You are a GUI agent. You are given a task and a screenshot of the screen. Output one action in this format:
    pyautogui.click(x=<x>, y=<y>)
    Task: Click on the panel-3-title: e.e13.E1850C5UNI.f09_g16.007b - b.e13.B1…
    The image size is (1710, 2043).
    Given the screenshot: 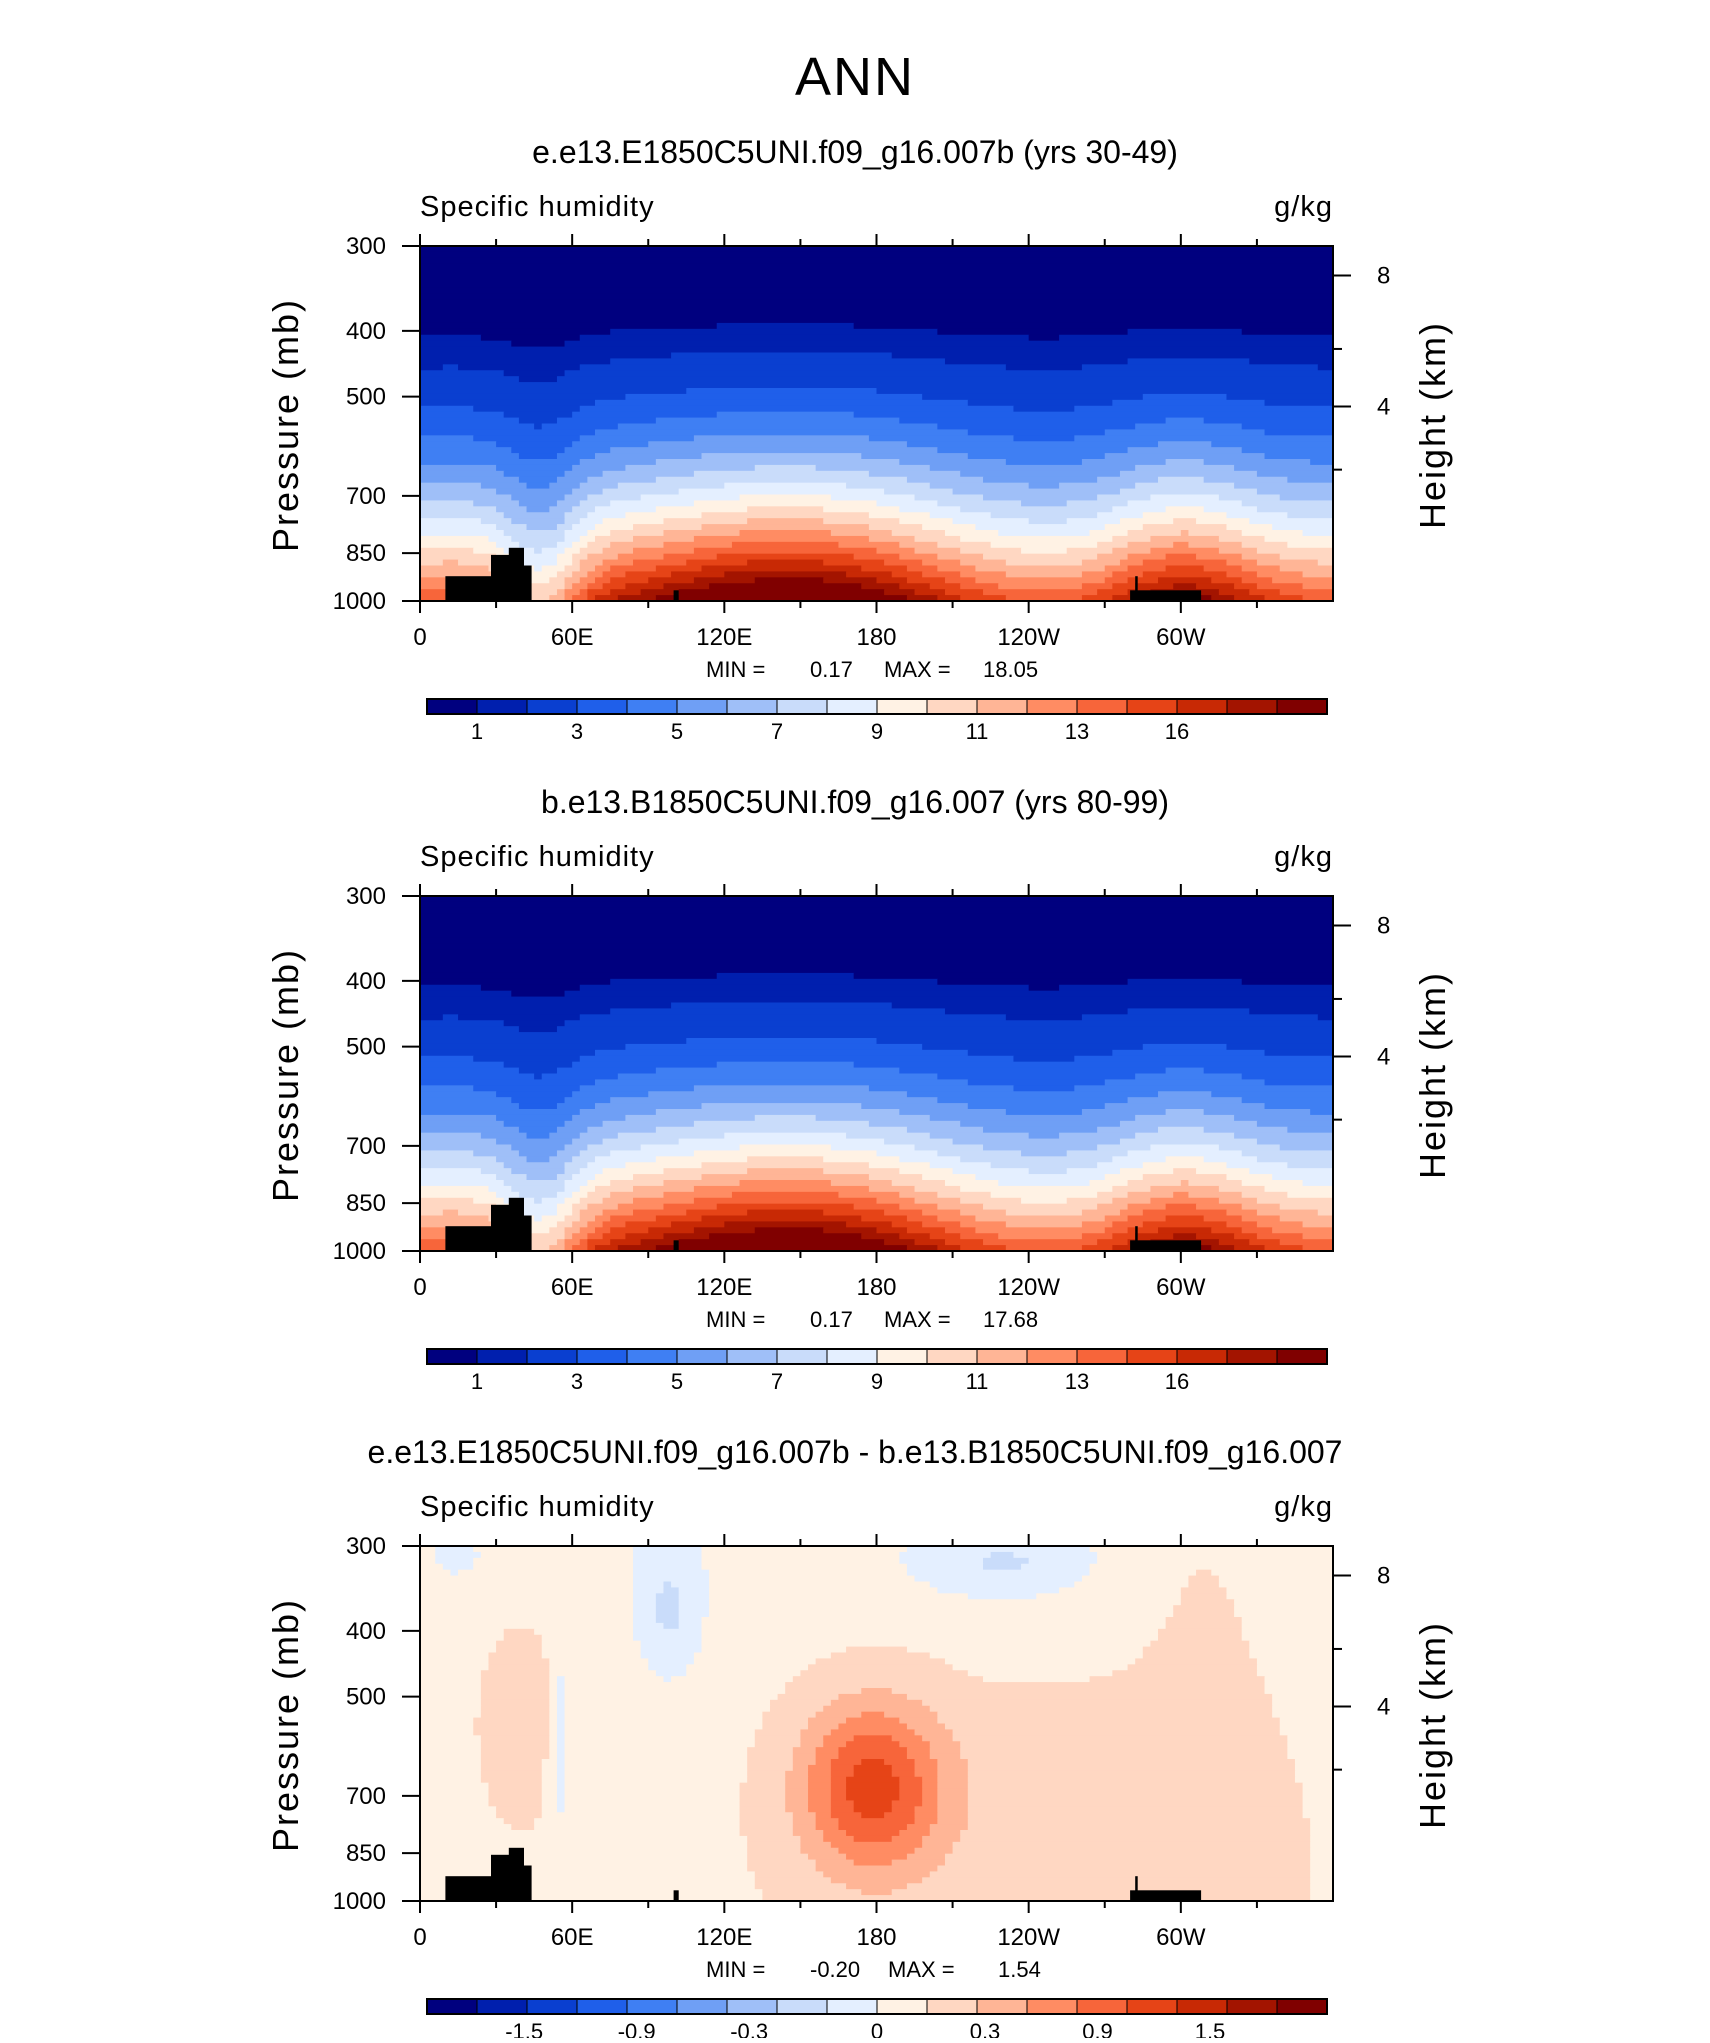 What is the action you would take?
    pyautogui.click(x=855, y=1452)
    